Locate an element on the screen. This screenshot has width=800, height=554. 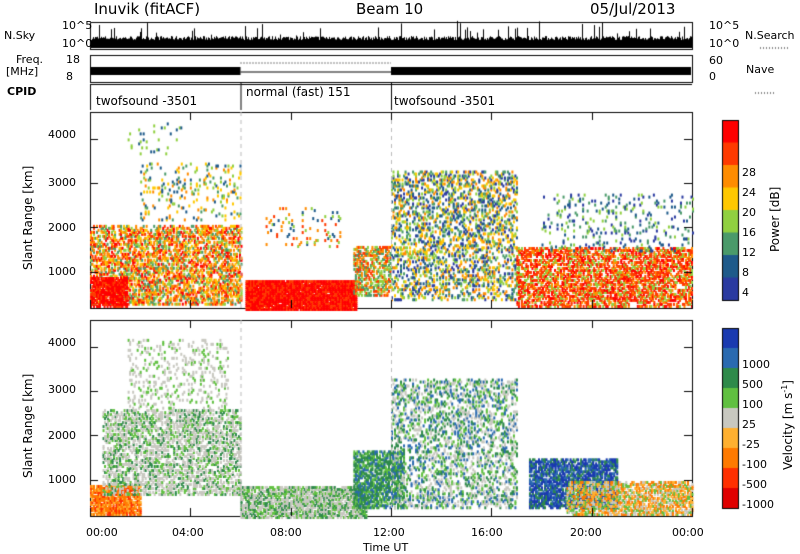
cpid-segment-2: normal (fast) 151 is located at coordinates (298, 92).